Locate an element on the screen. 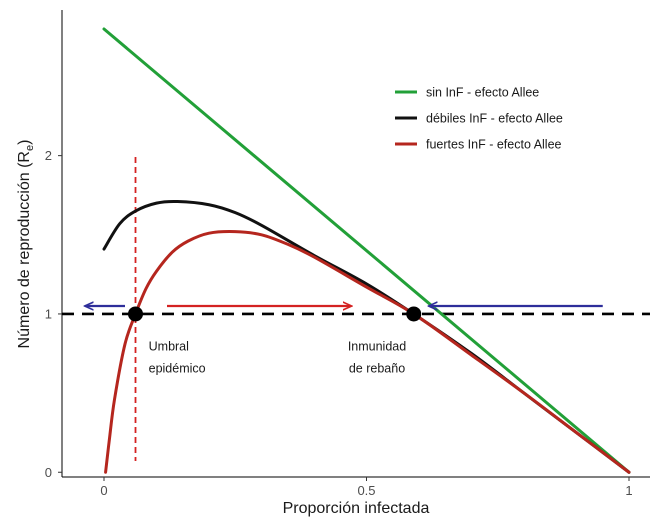 The width and height of the screenshot is (654, 525). y-axis-title-close: ) is located at coordinates (24, 142).